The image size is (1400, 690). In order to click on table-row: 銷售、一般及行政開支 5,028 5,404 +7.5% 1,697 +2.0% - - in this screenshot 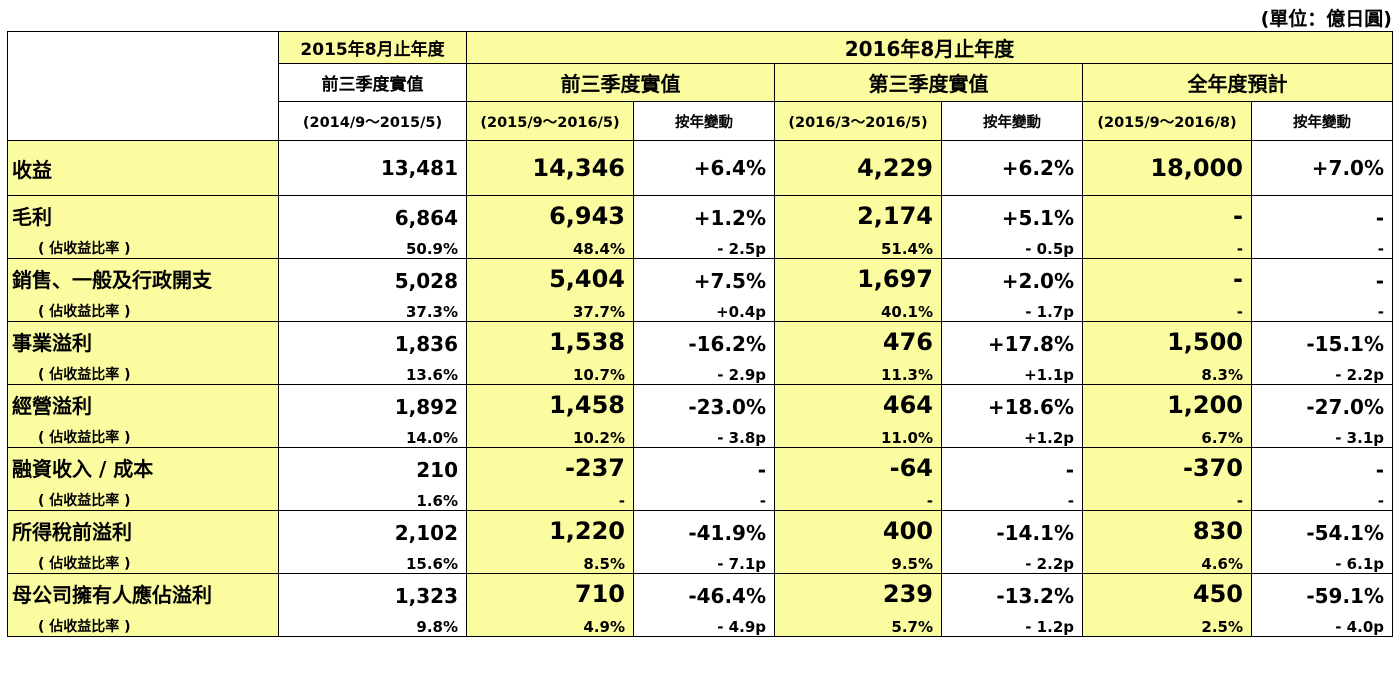, I will do `click(700, 275)`.